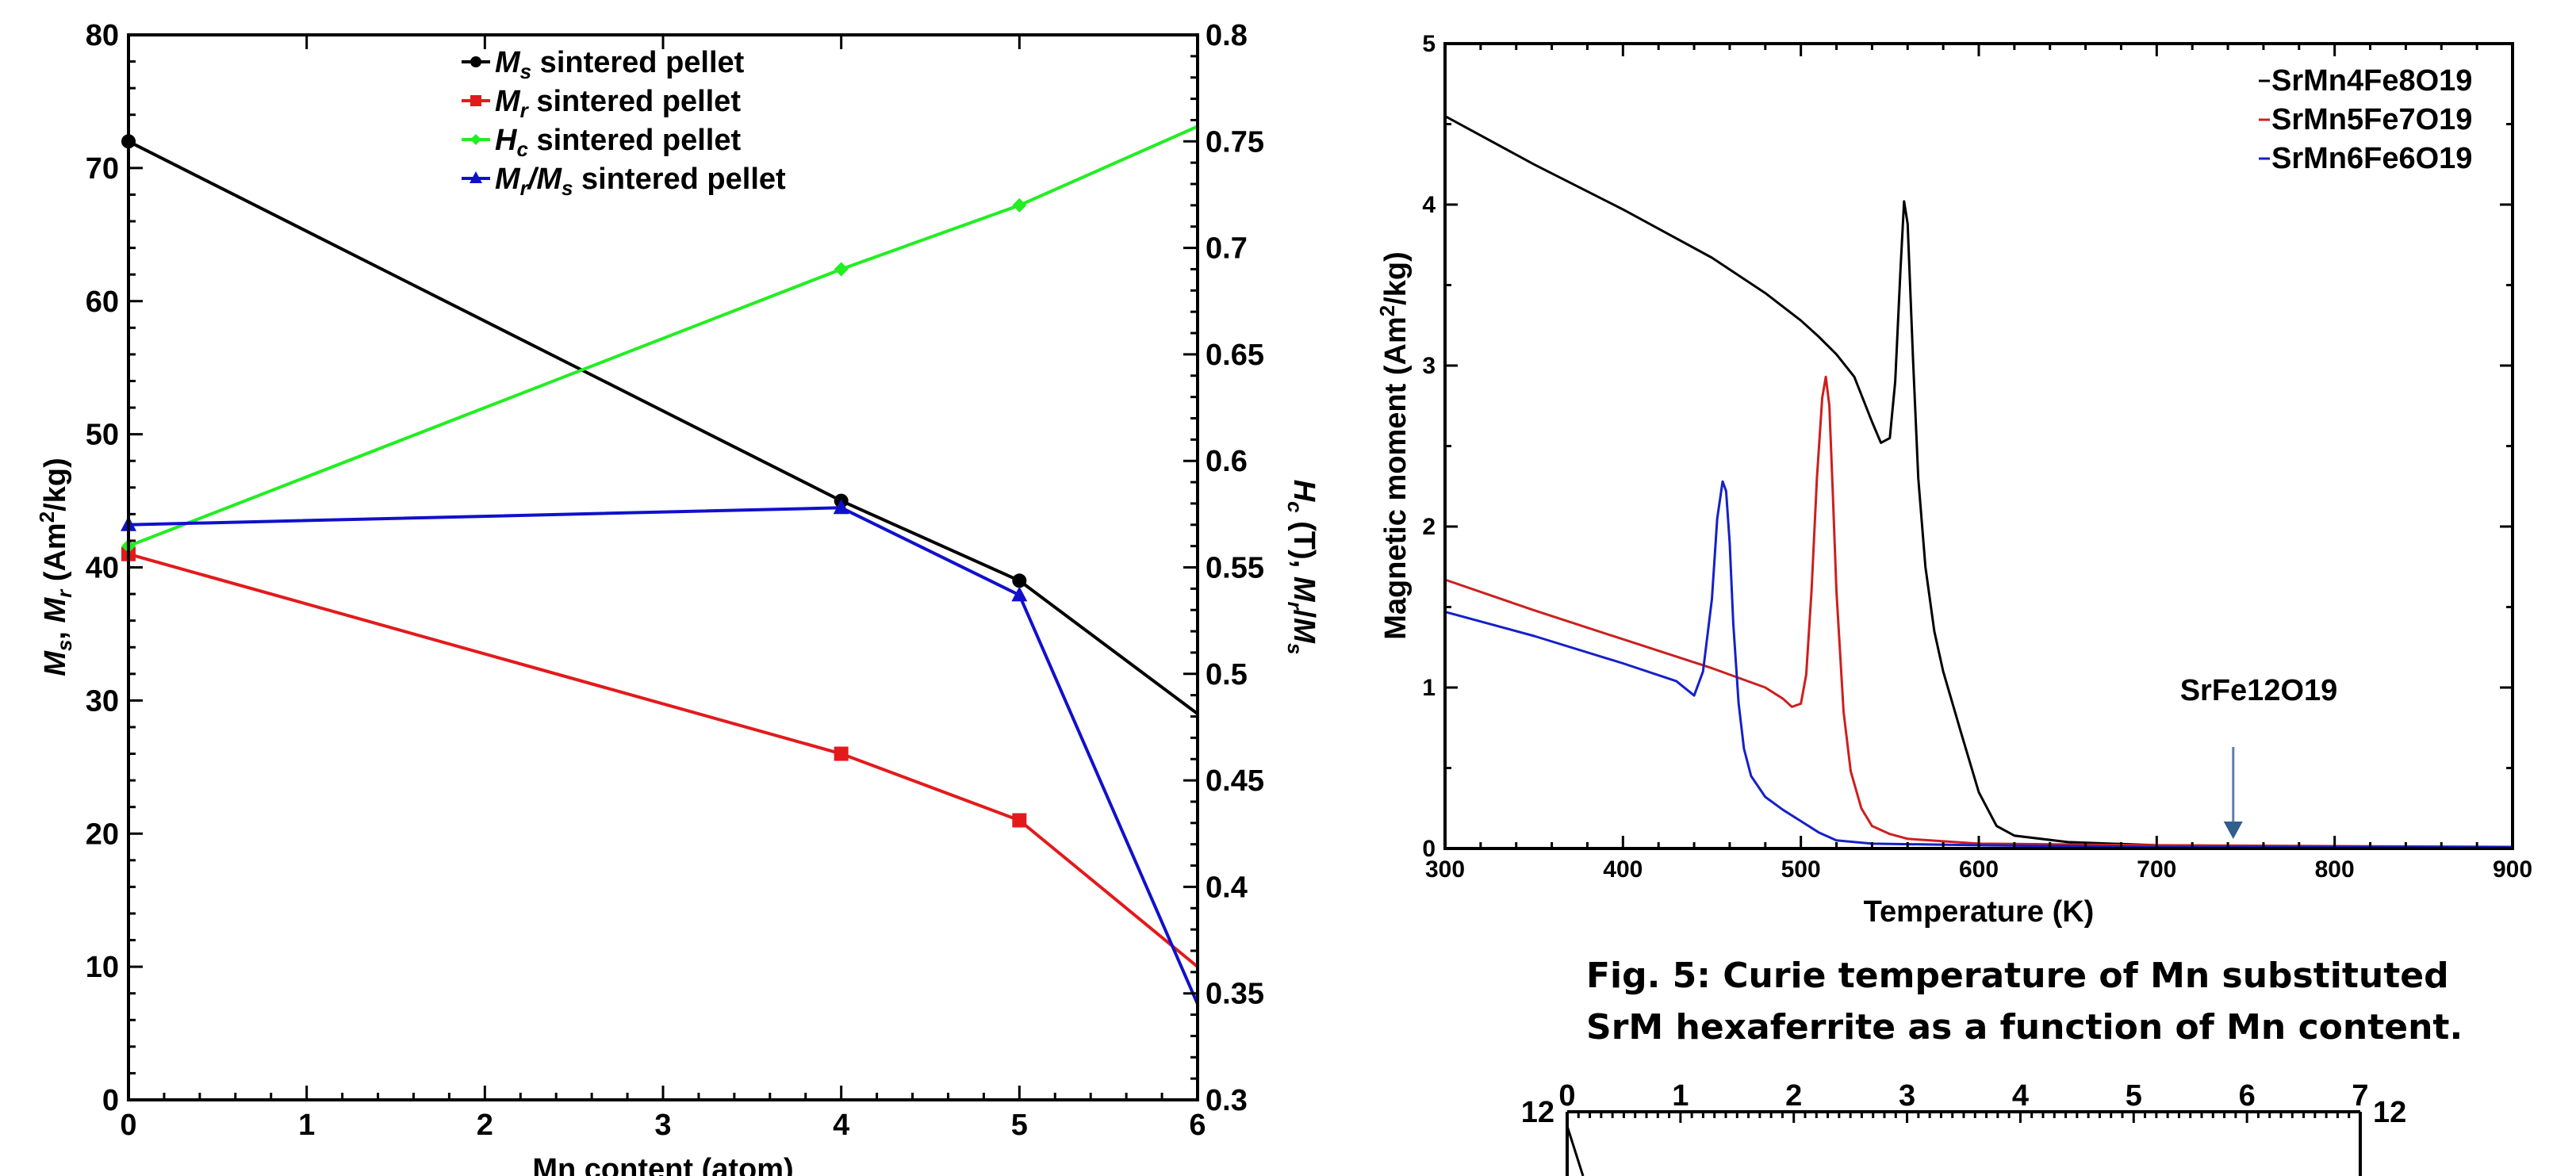  What do you see at coordinates (2233, 830) in the screenshot?
I see `arrow-head` at bounding box center [2233, 830].